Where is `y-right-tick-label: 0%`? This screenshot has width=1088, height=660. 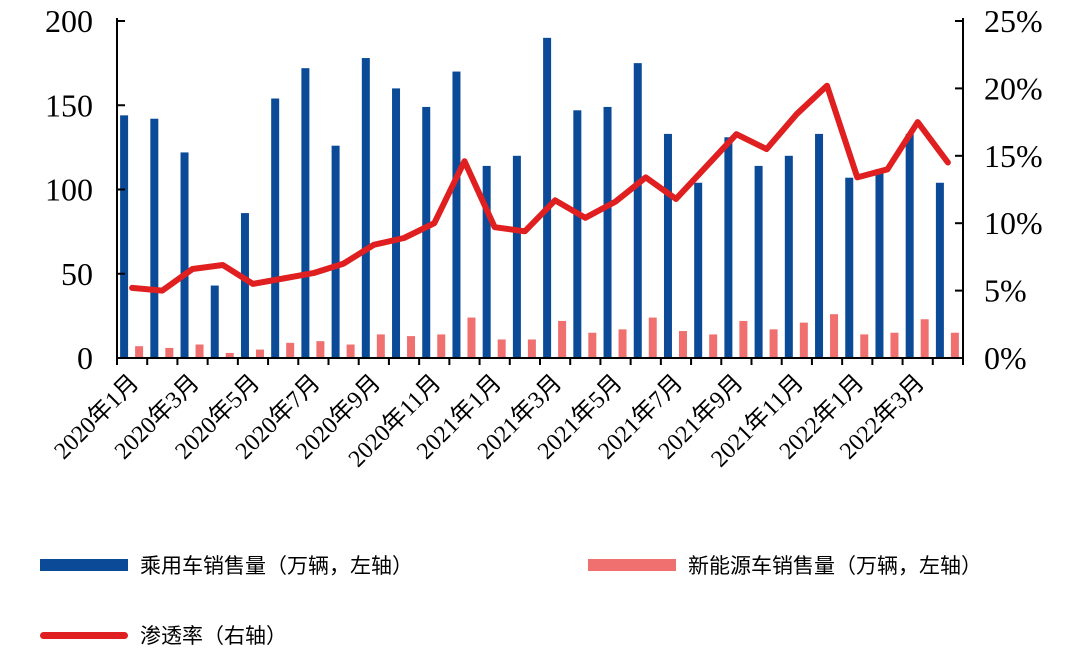 y-right-tick-label: 0% is located at coordinates (1005, 358).